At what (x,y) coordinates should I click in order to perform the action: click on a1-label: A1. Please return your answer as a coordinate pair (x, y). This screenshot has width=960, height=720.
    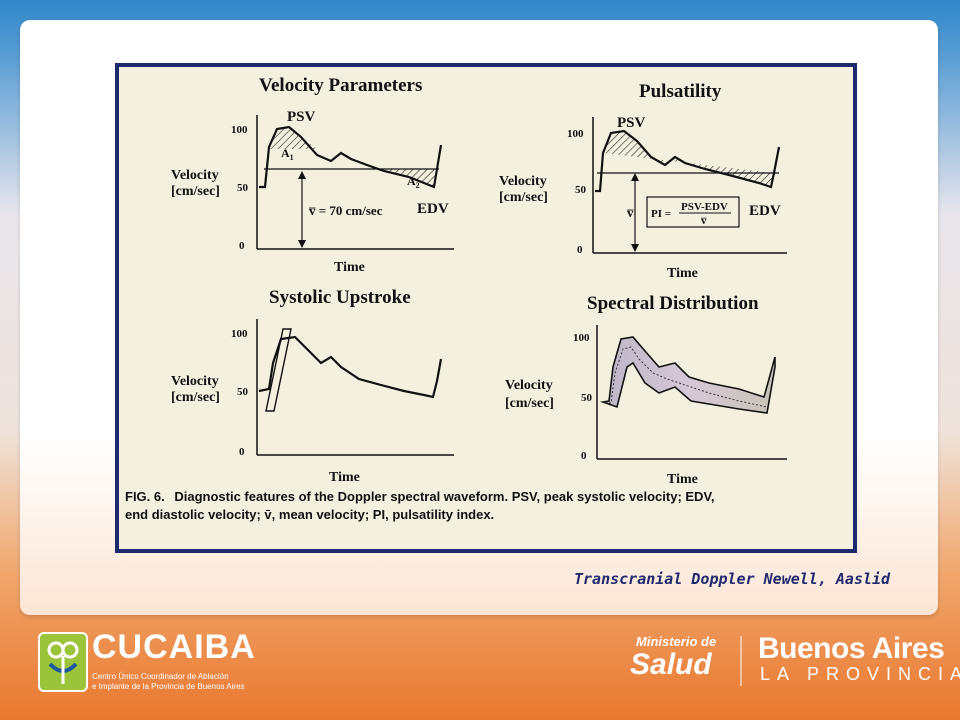
    Looking at the image, I should click on (287, 154).